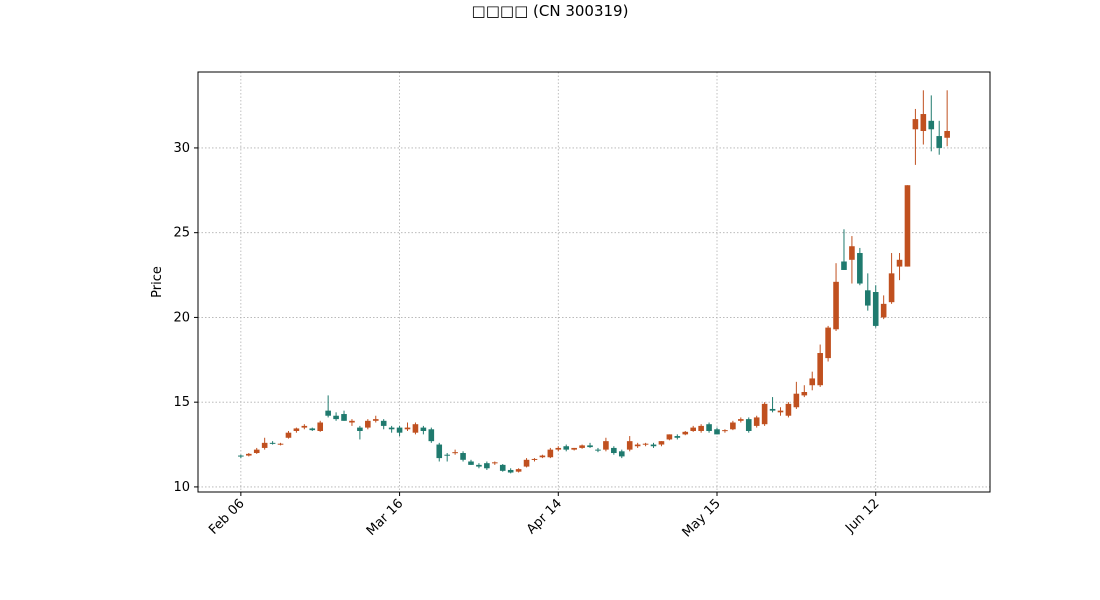 The image size is (1100, 600). What do you see at coordinates (181, 233) in the screenshot?
I see `y-tick-label: 25` at bounding box center [181, 233].